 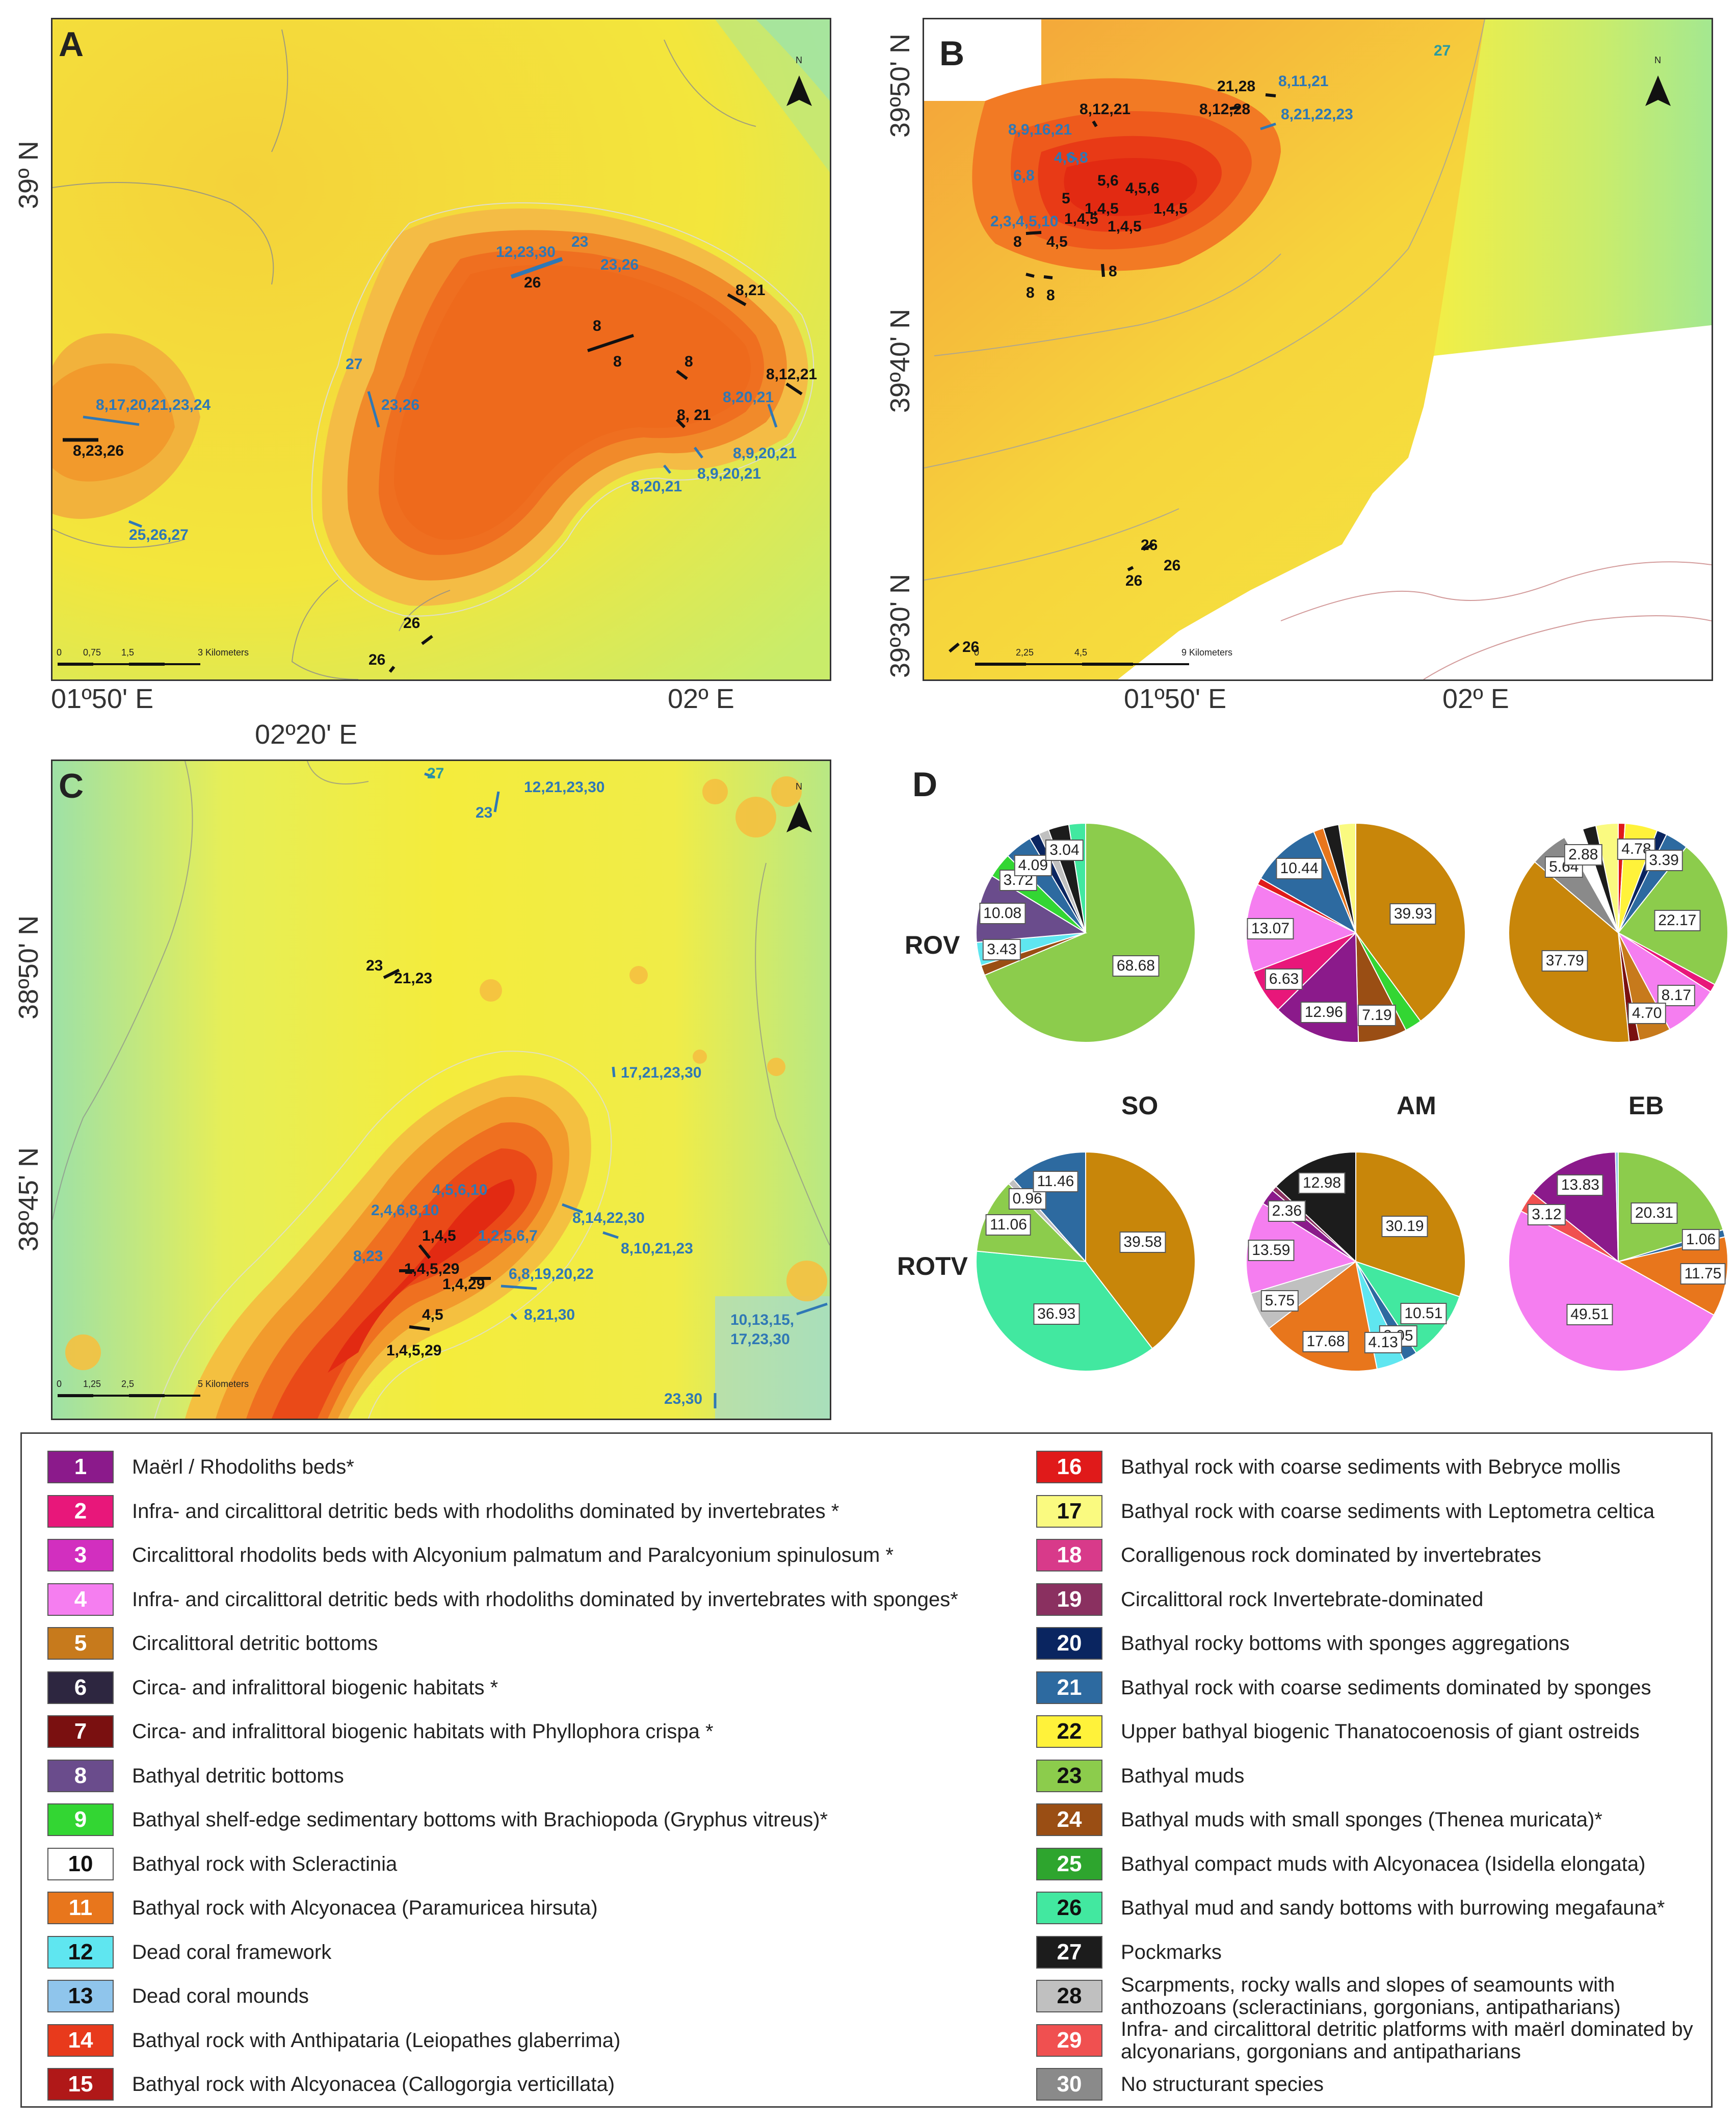 What do you see at coordinates (1369, 1952) in the screenshot?
I see `legend-item: 27 Pockmarks` at bounding box center [1369, 1952].